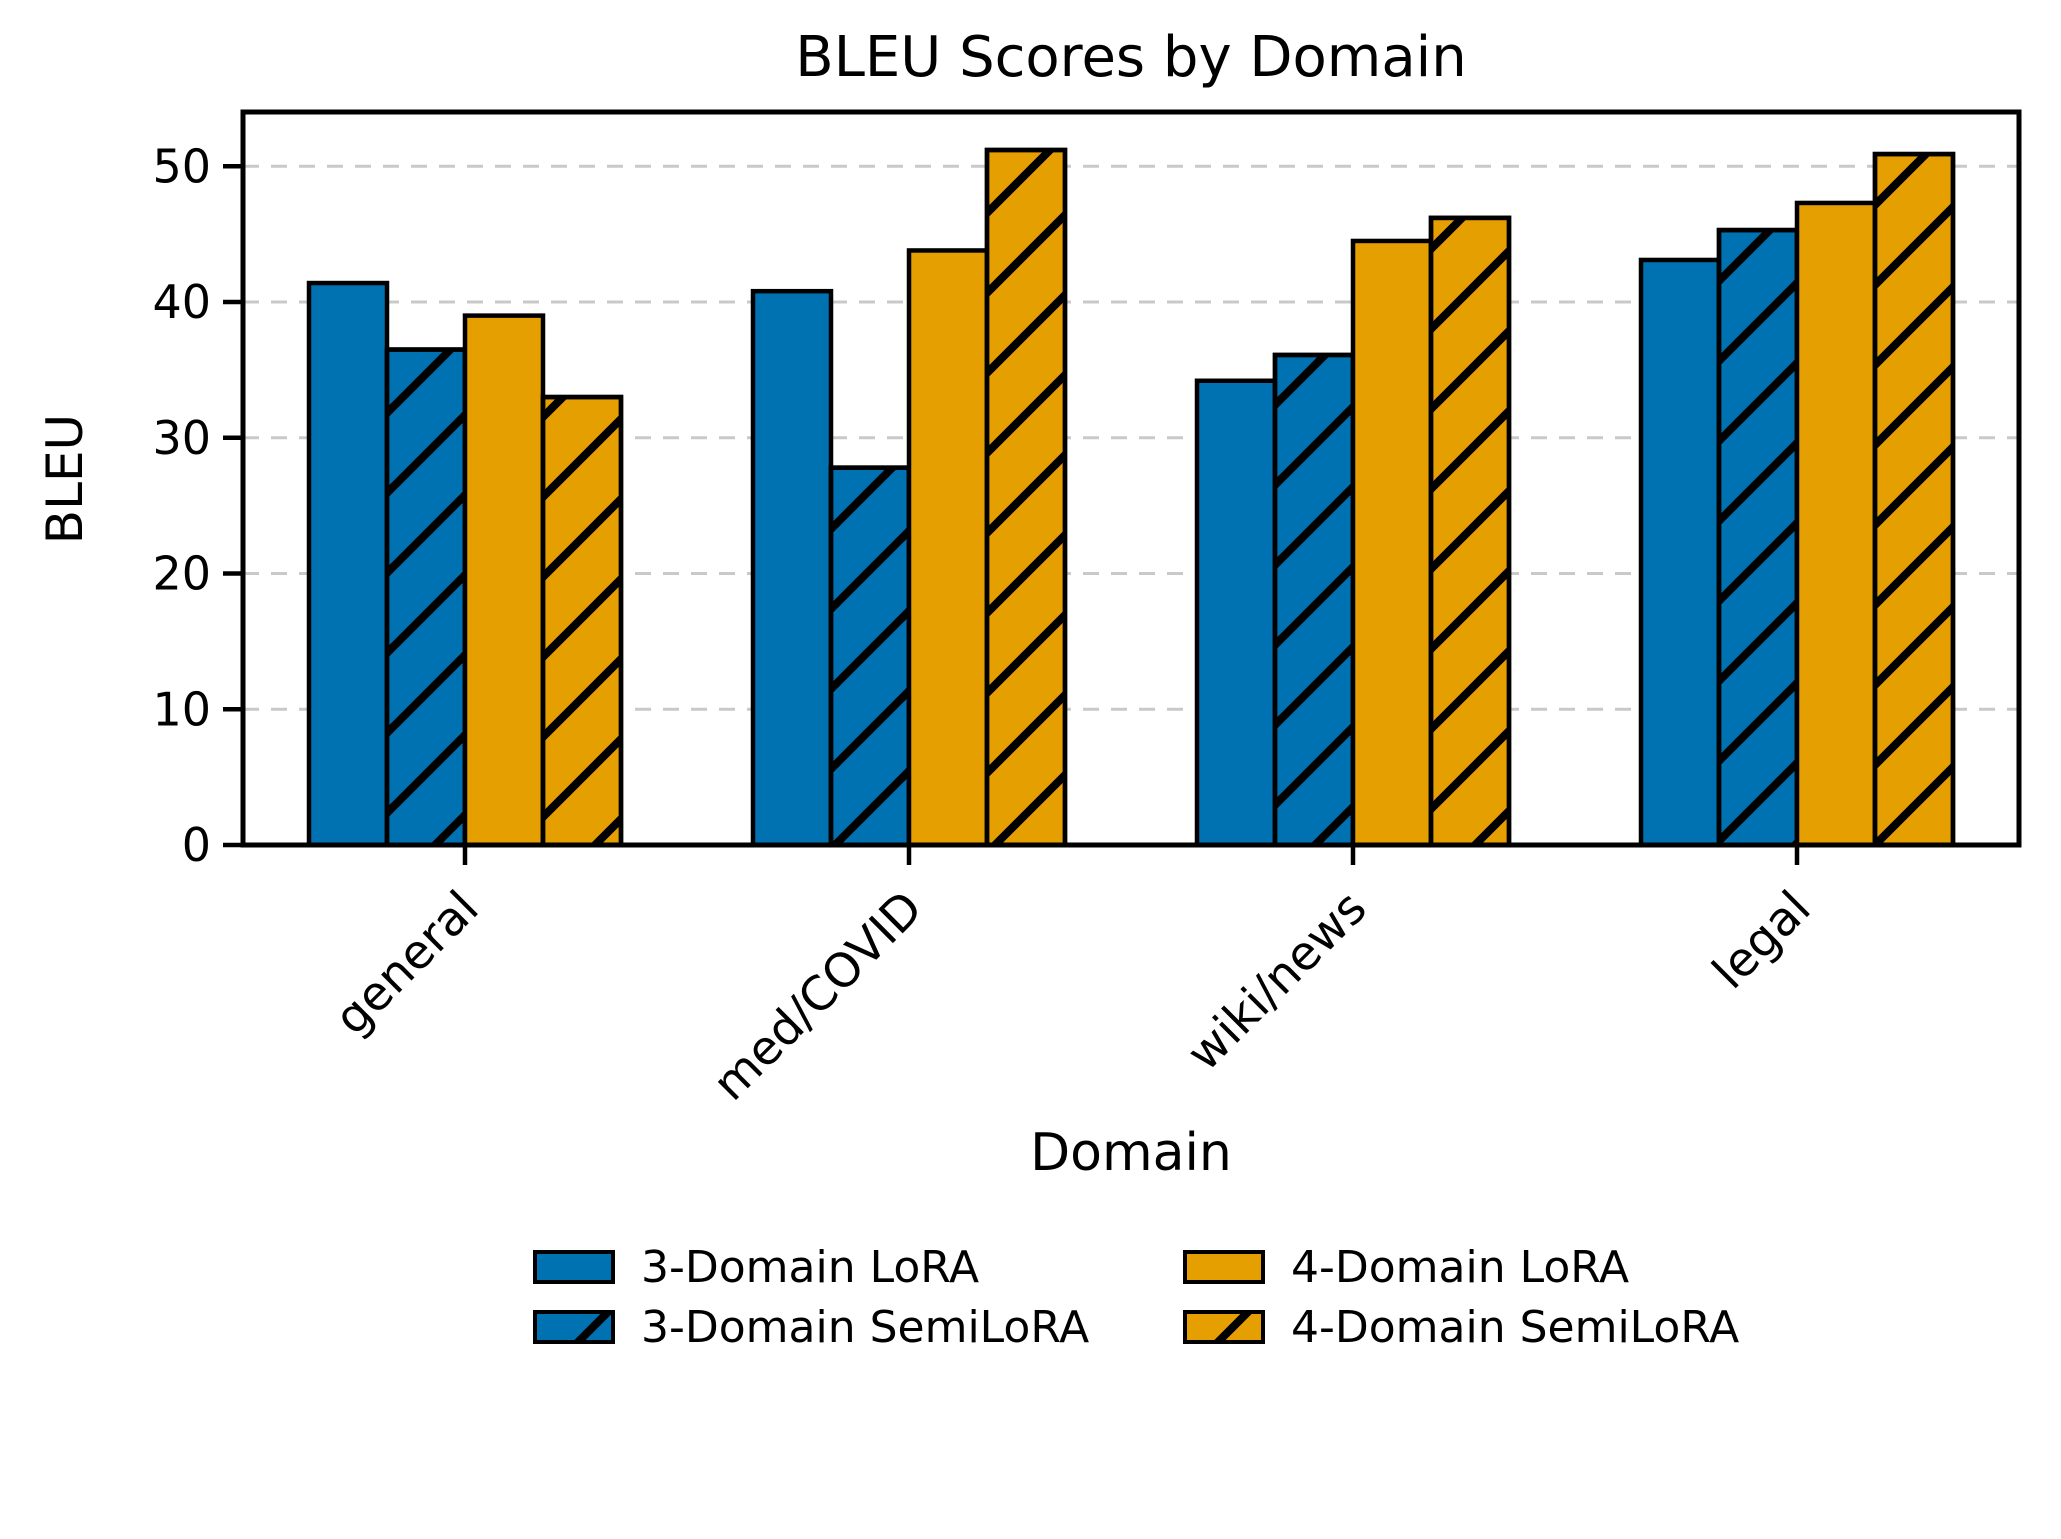 The height and width of the screenshot is (1539, 2061). Describe the element at coordinates (574, 1267) in the screenshot. I see `legend-swatch-3-domain-lora` at that location.